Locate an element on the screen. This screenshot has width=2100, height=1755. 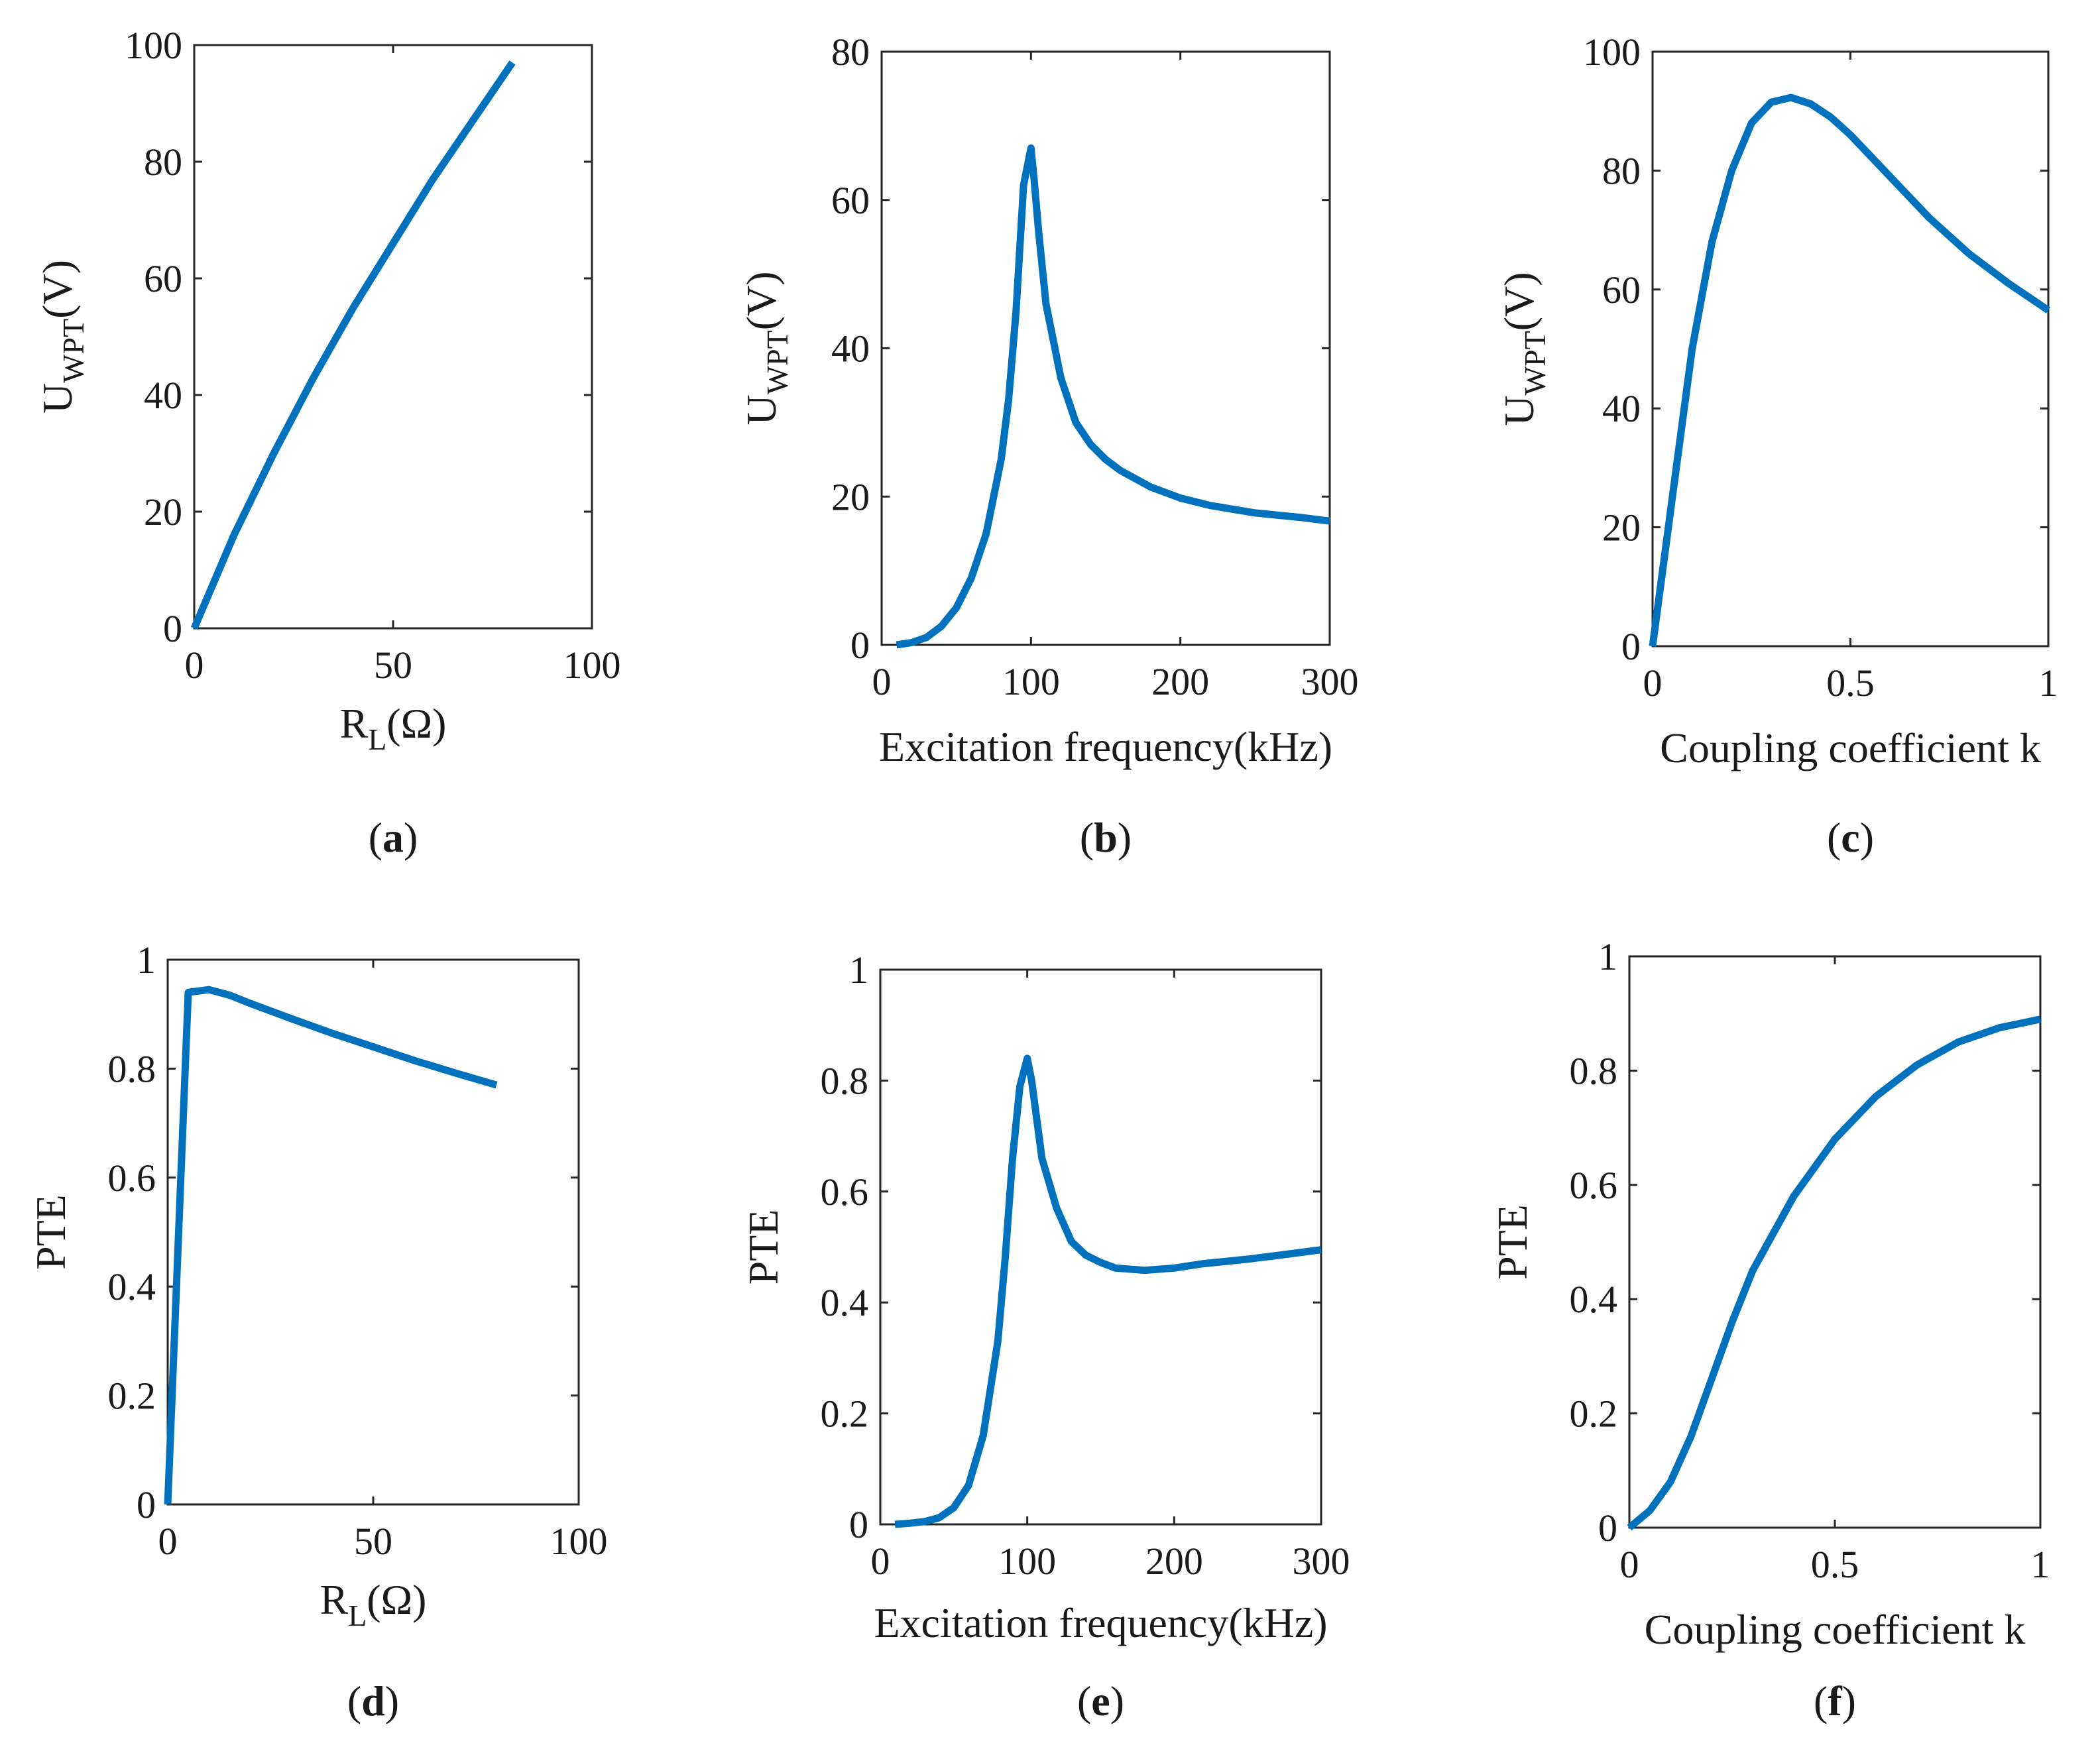
x-axis-label: Excitation frequency(kHz) is located at coordinates (1105, 746).